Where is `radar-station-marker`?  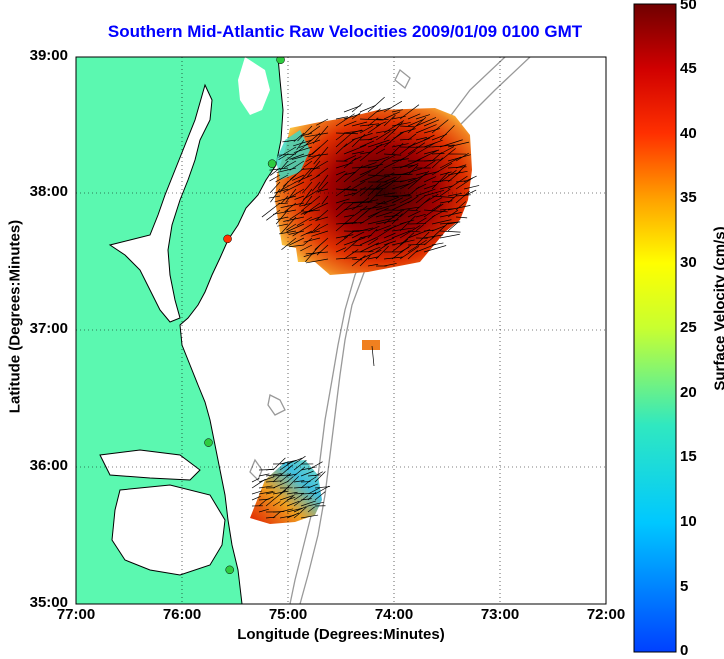 radar-station-marker is located at coordinates (272, 163).